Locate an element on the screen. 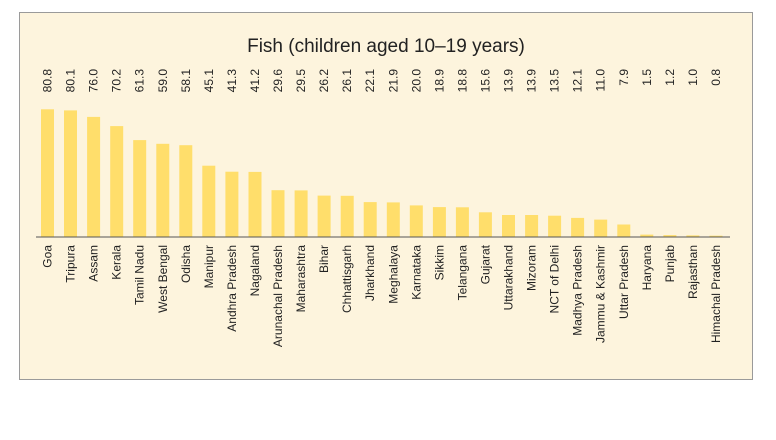  chart-title: Fish (children aged 10–19 years) is located at coordinates (386, 46).